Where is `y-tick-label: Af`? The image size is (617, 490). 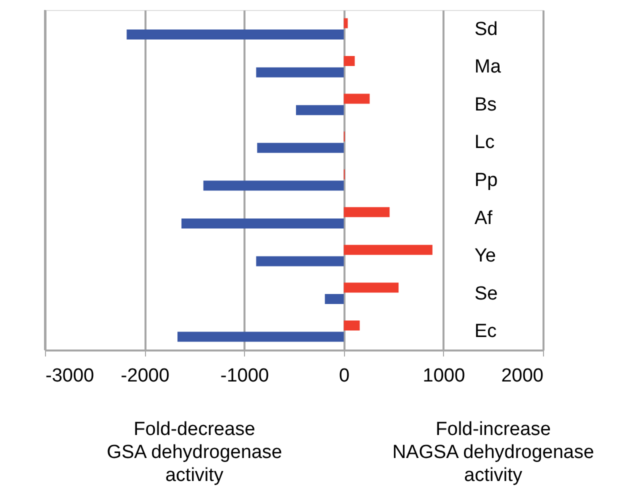
y-tick-label: Af is located at coordinates (484, 218).